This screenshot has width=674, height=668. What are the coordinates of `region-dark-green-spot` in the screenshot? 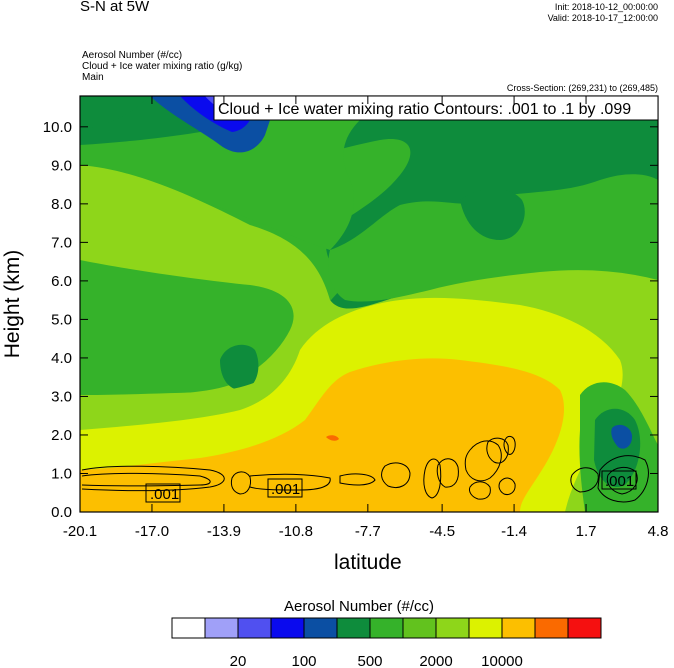 It's located at (239, 367).